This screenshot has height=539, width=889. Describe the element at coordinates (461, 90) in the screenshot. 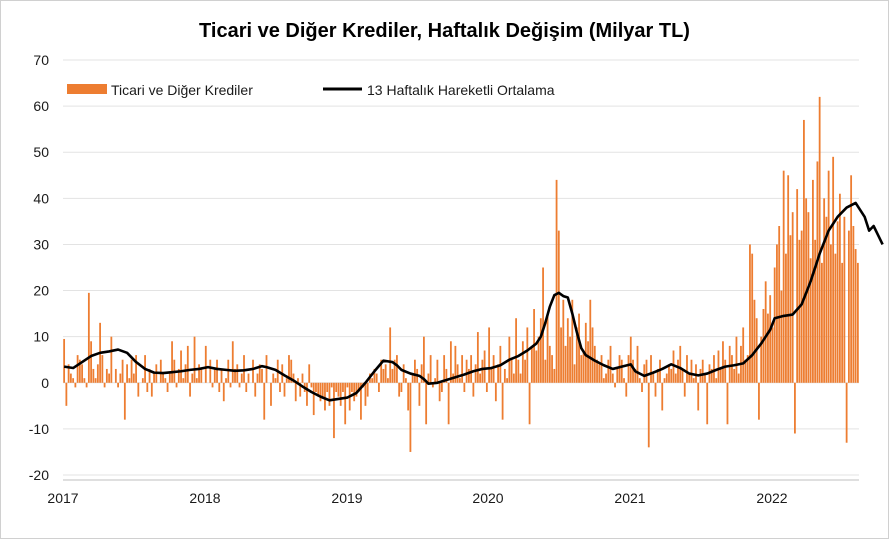

I see `legend-label-line: 13 Haftalık Hareketli Ortalama` at that location.